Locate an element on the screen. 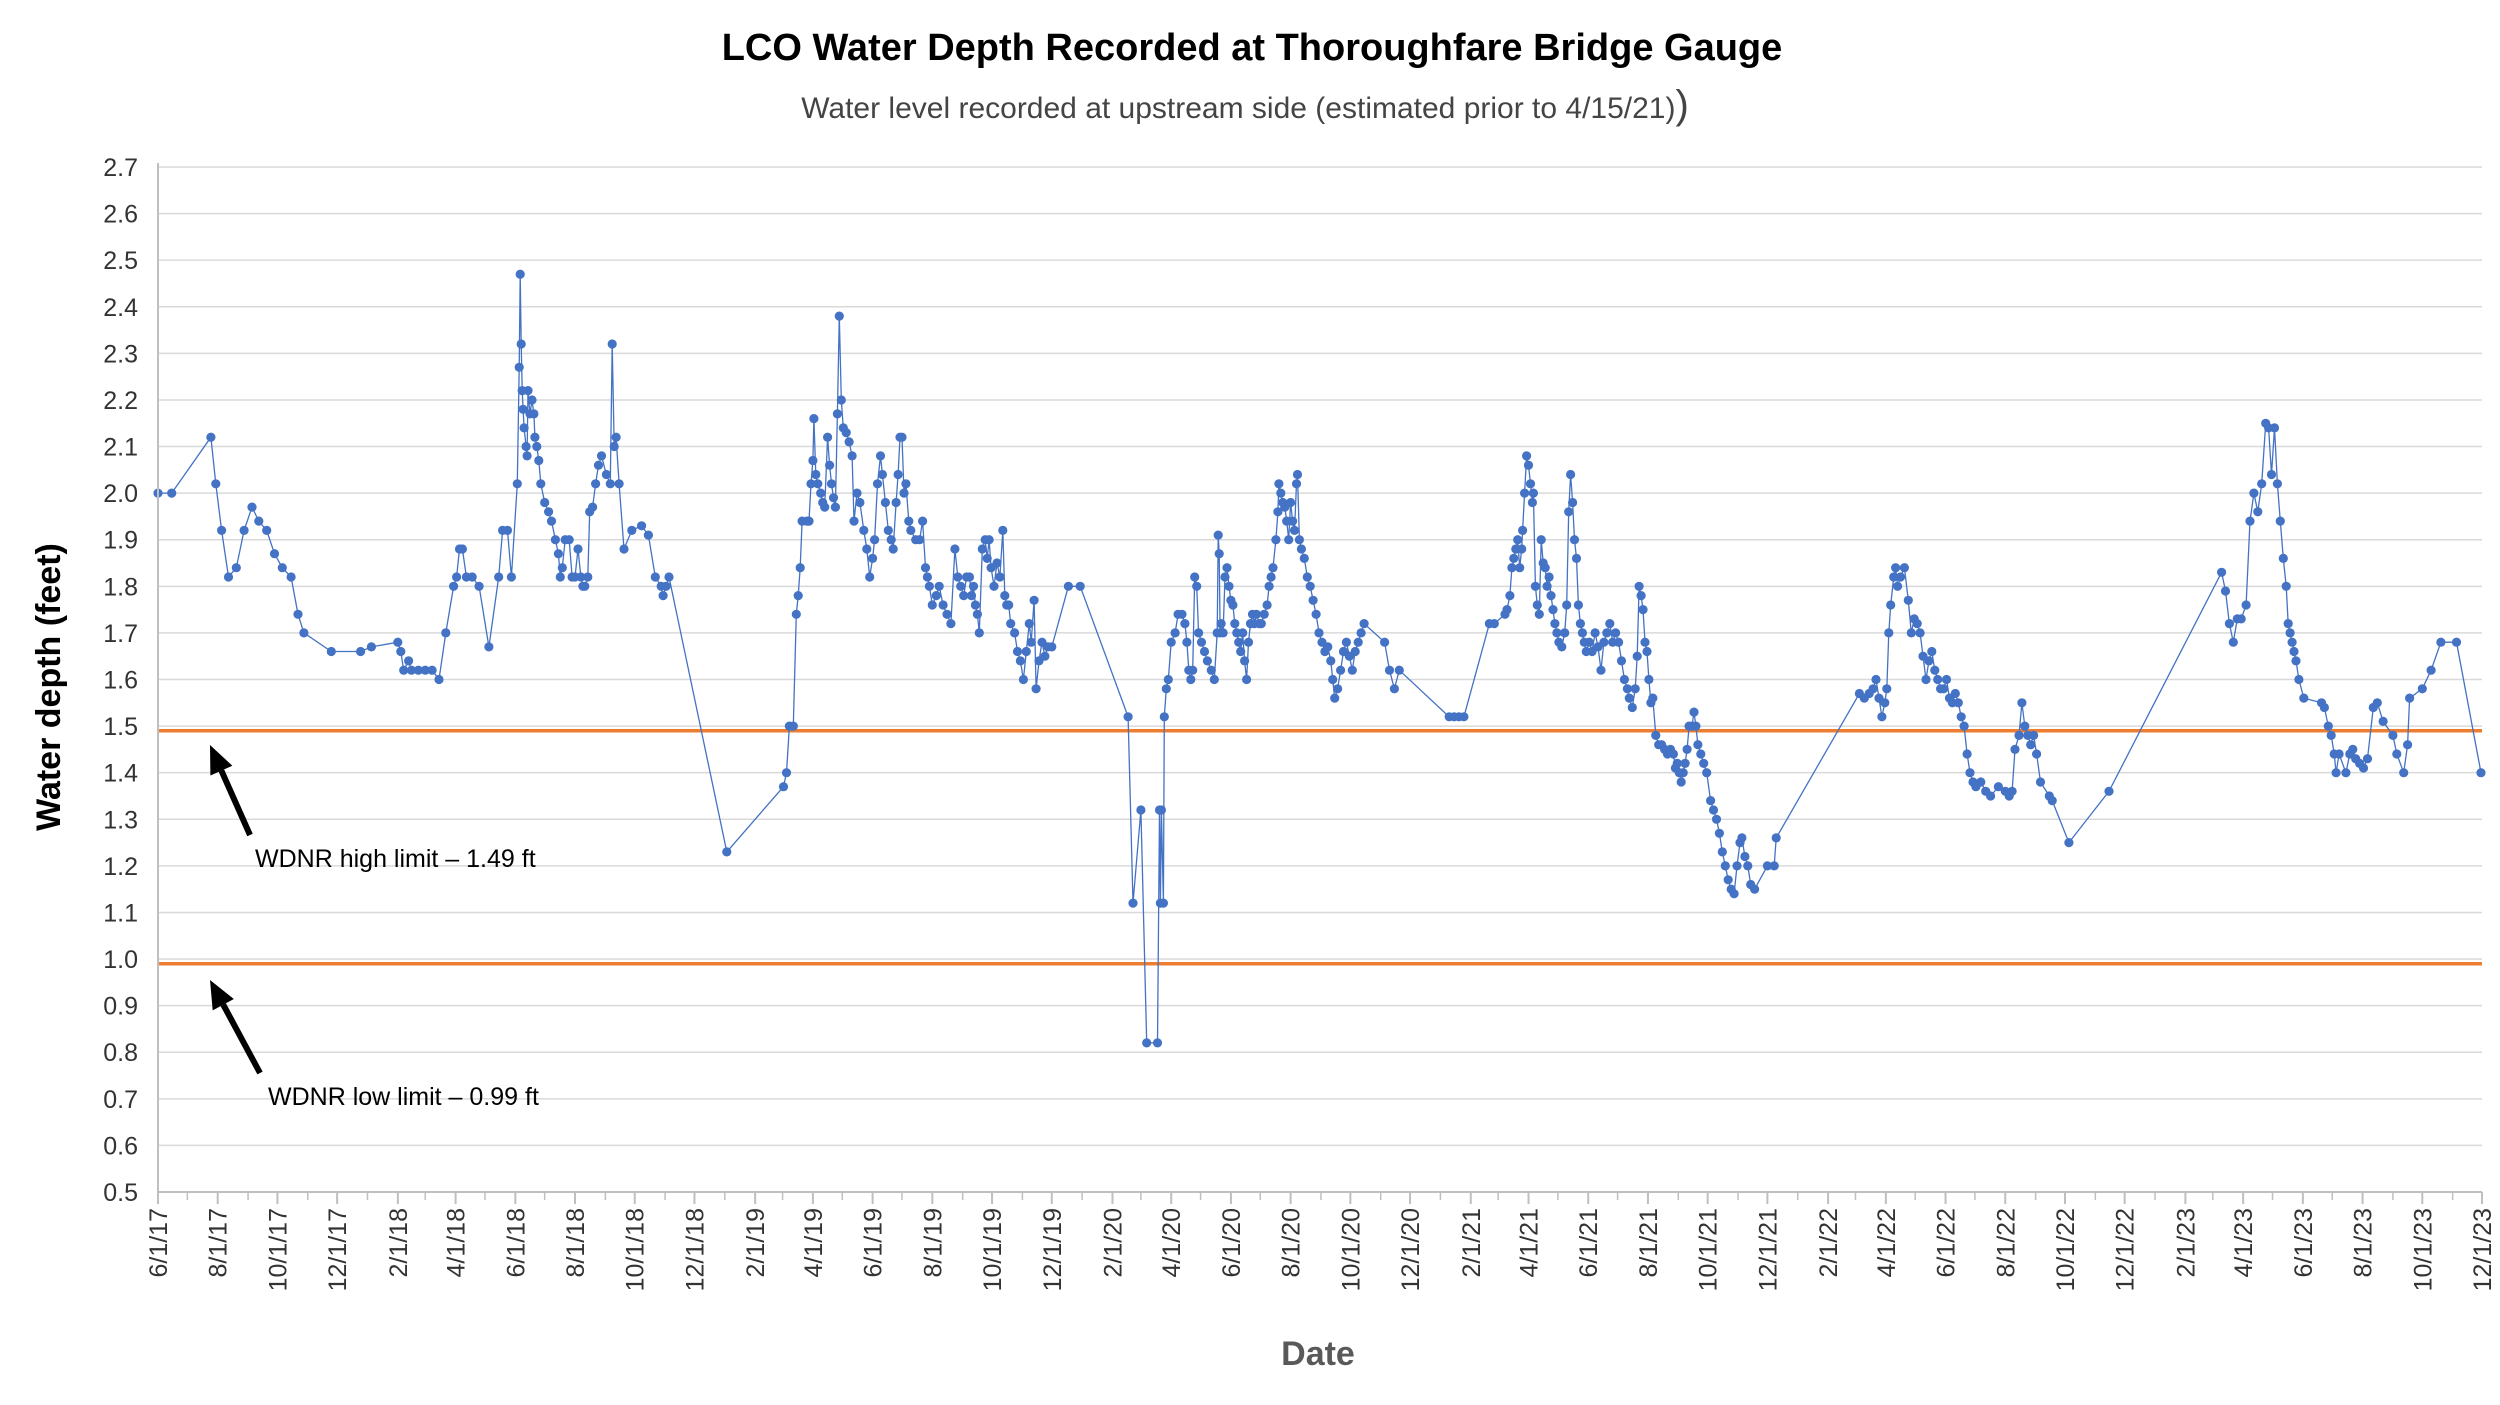 Image resolution: width=2500 pixels, height=1405 pixels. x-tick-label: 4/1/22 is located at coordinates (1887, 1243).